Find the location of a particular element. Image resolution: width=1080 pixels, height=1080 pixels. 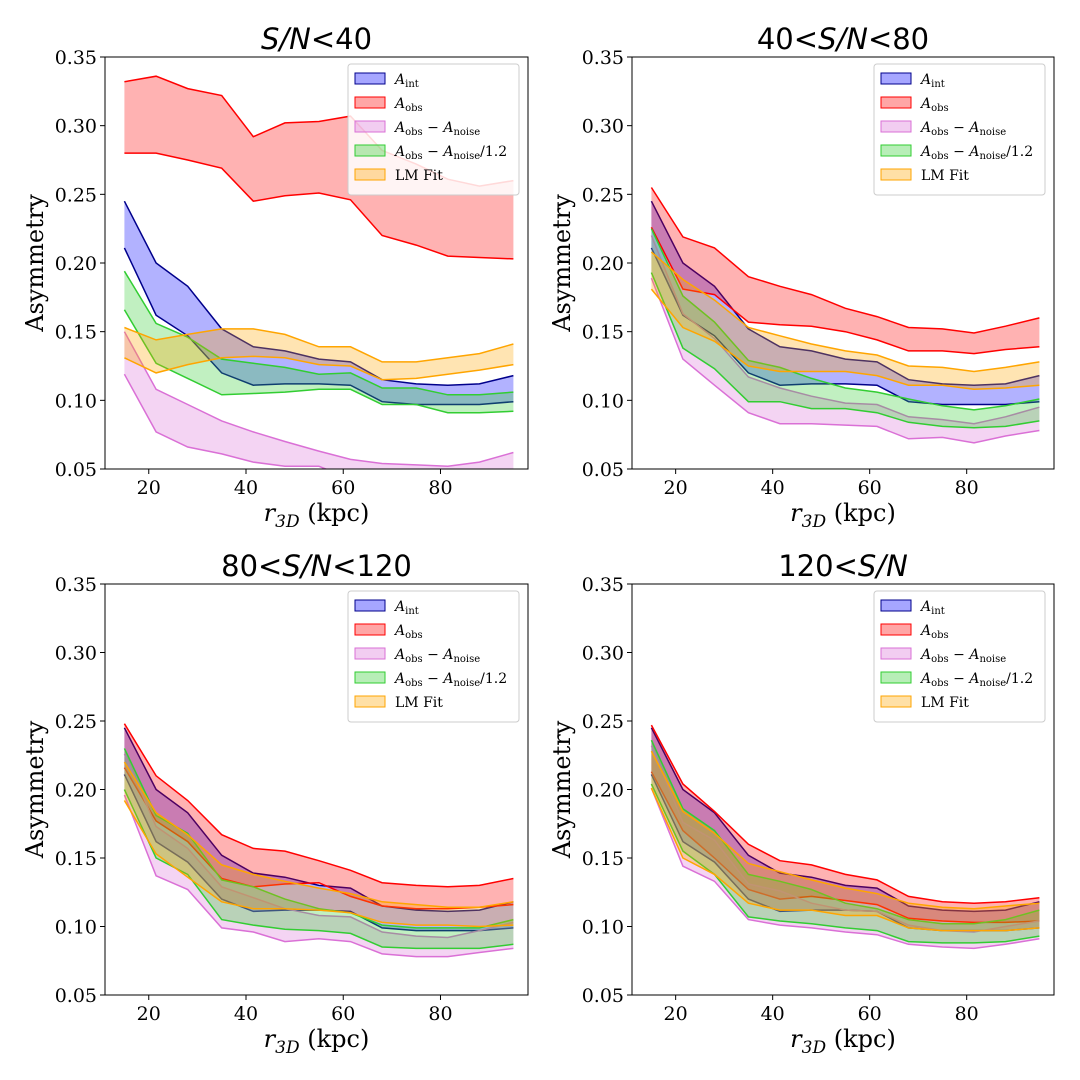

y-tick-label: 0.30 is located at coordinates (76, 654).